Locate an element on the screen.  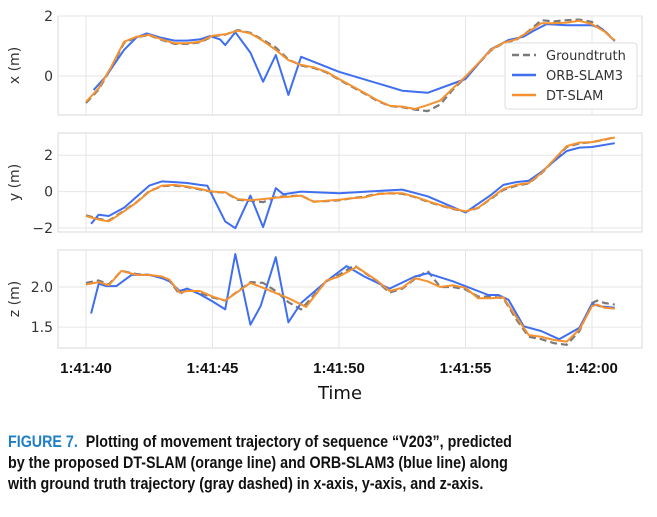
y-tick-label: 2.0 is located at coordinates (42, 288).